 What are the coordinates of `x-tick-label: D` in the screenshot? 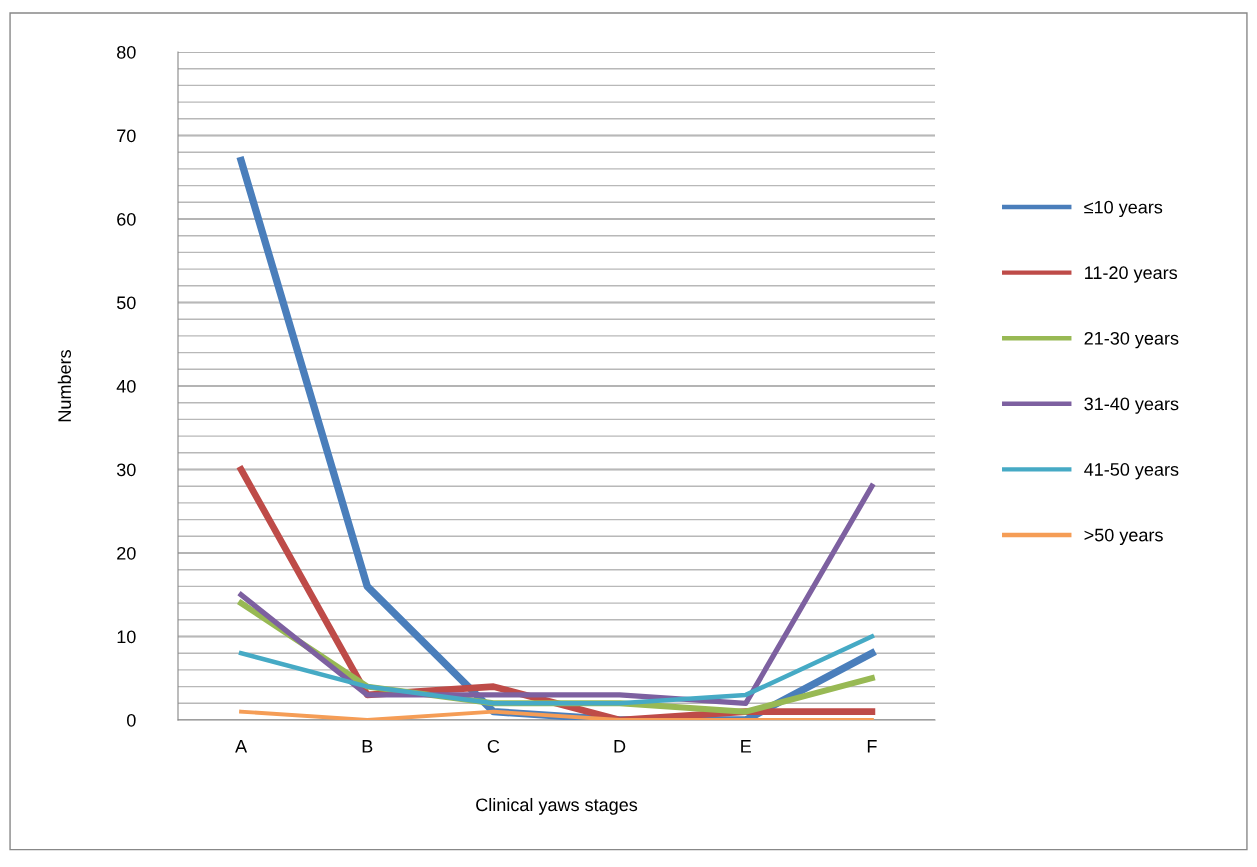 It's located at (620, 746).